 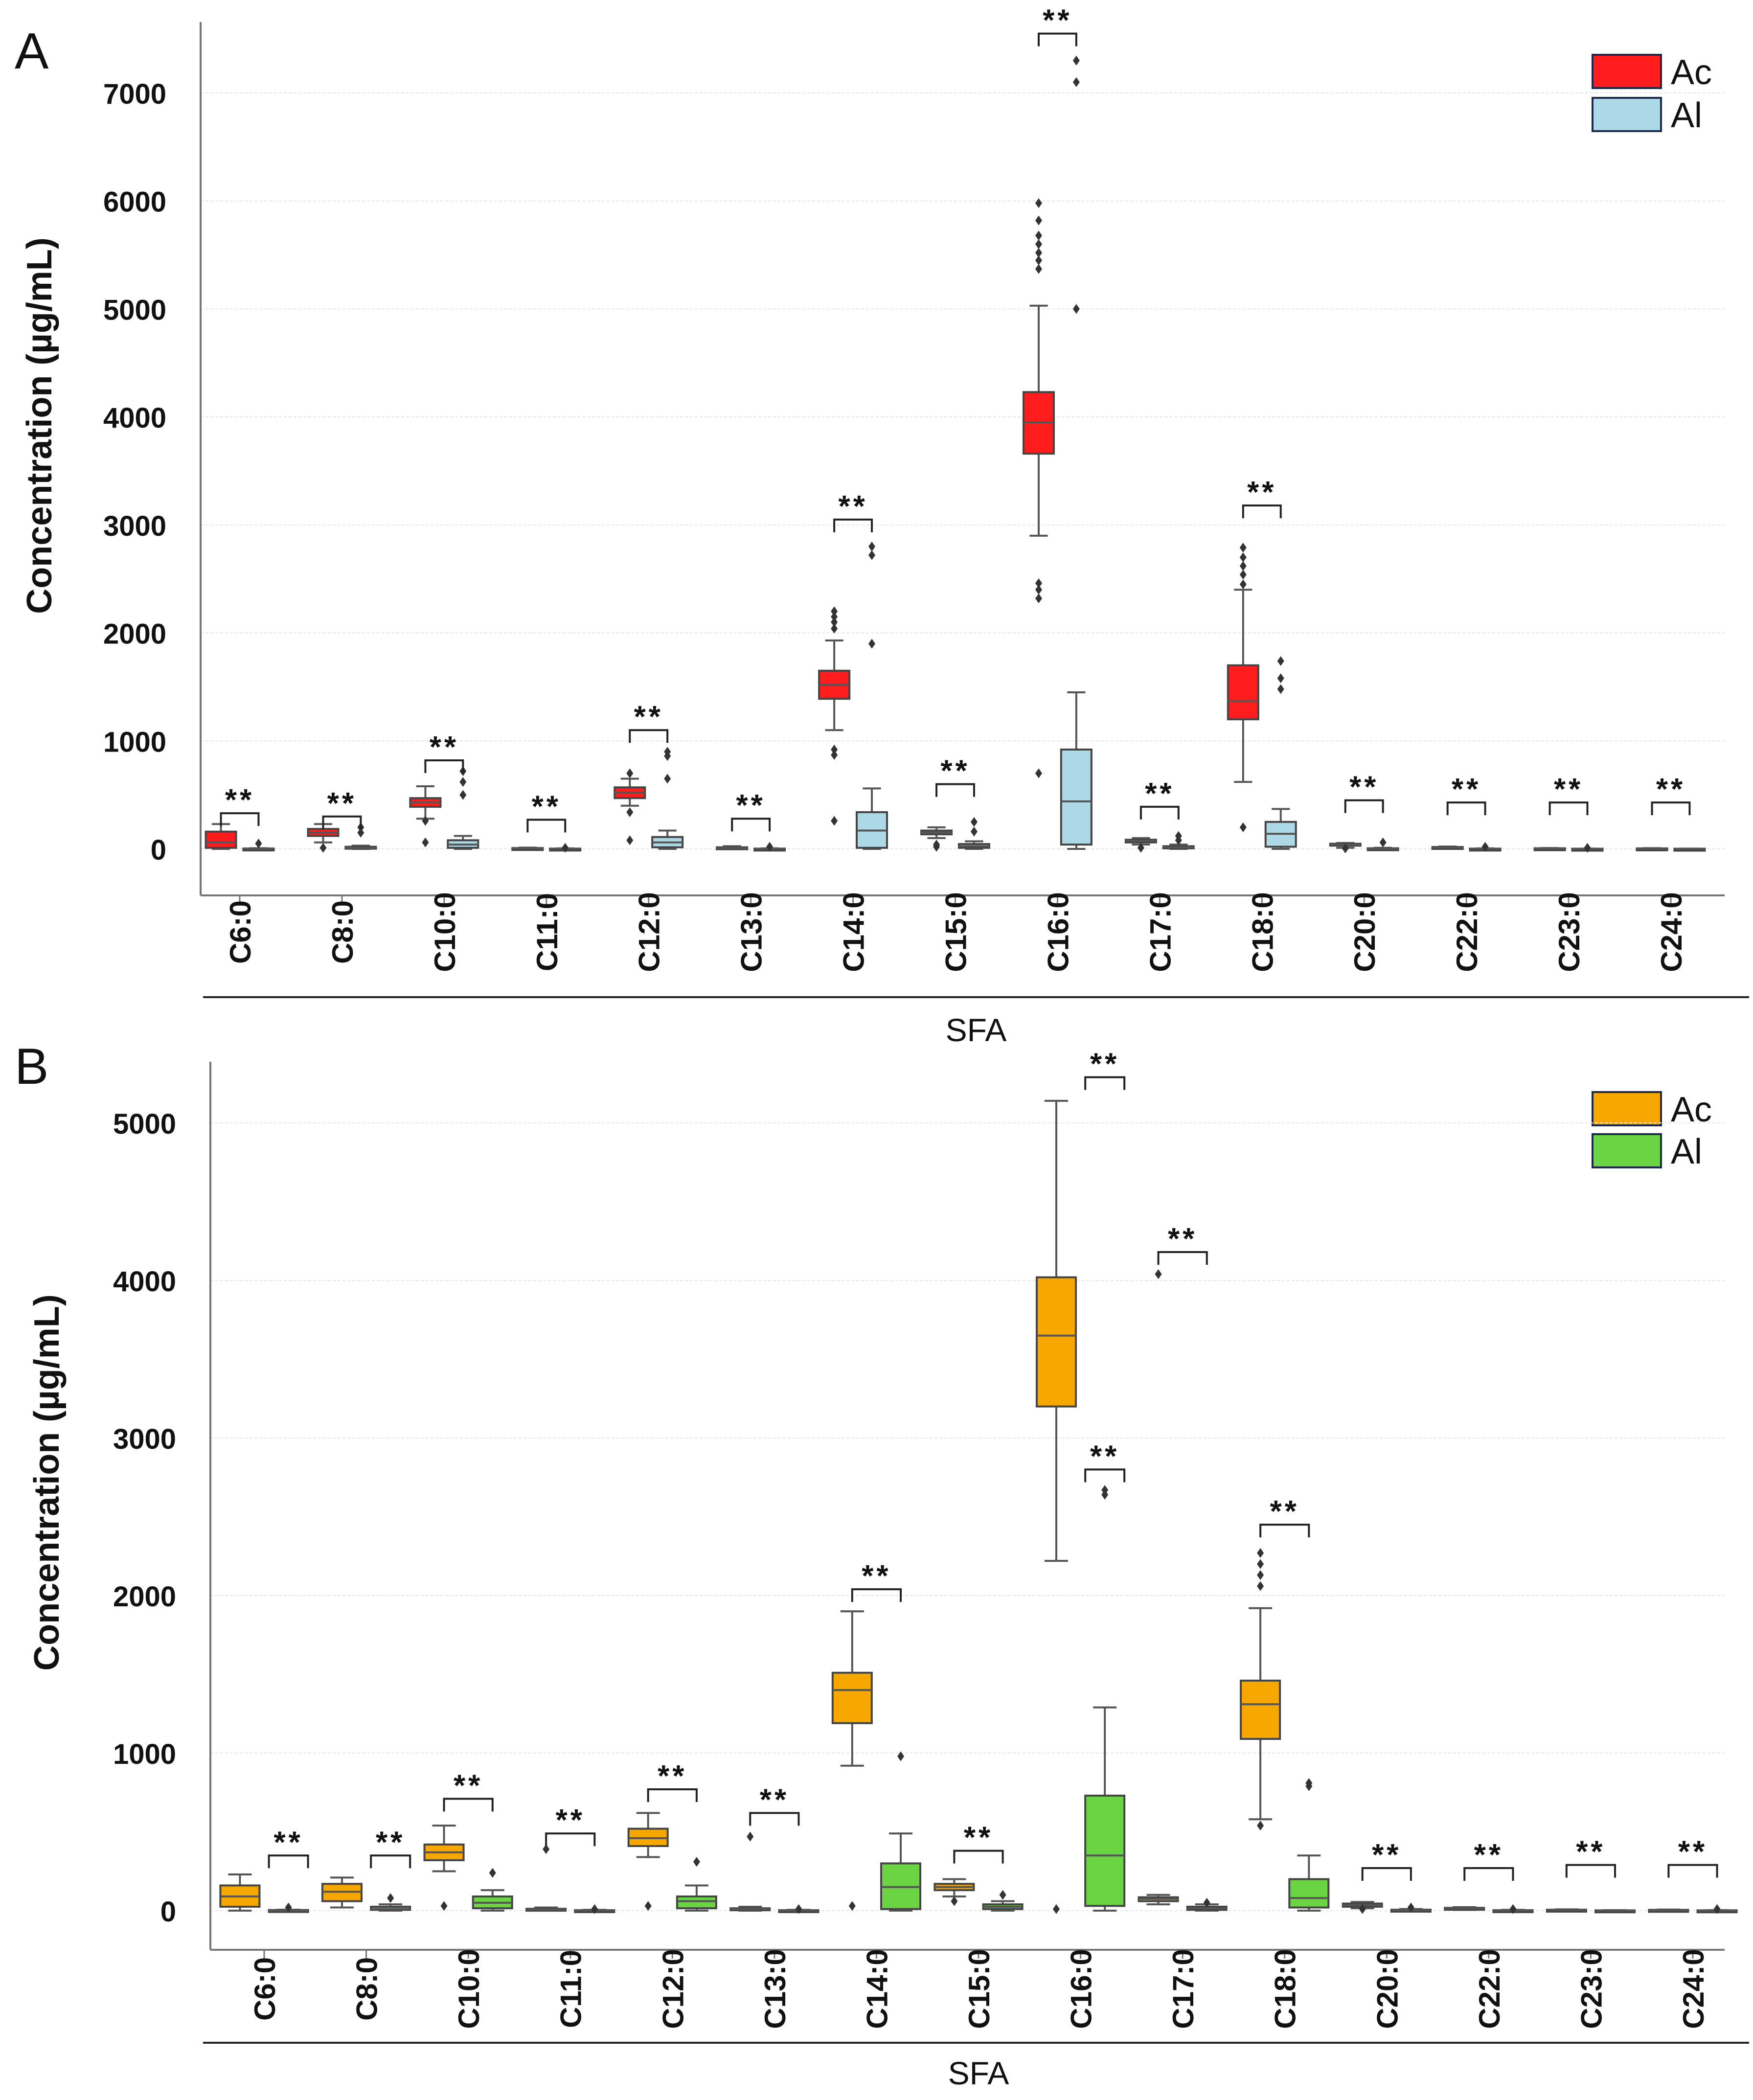 What do you see at coordinates (1447, 847) in the screenshot?
I see `box-ac-C22:0` at bounding box center [1447, 847].